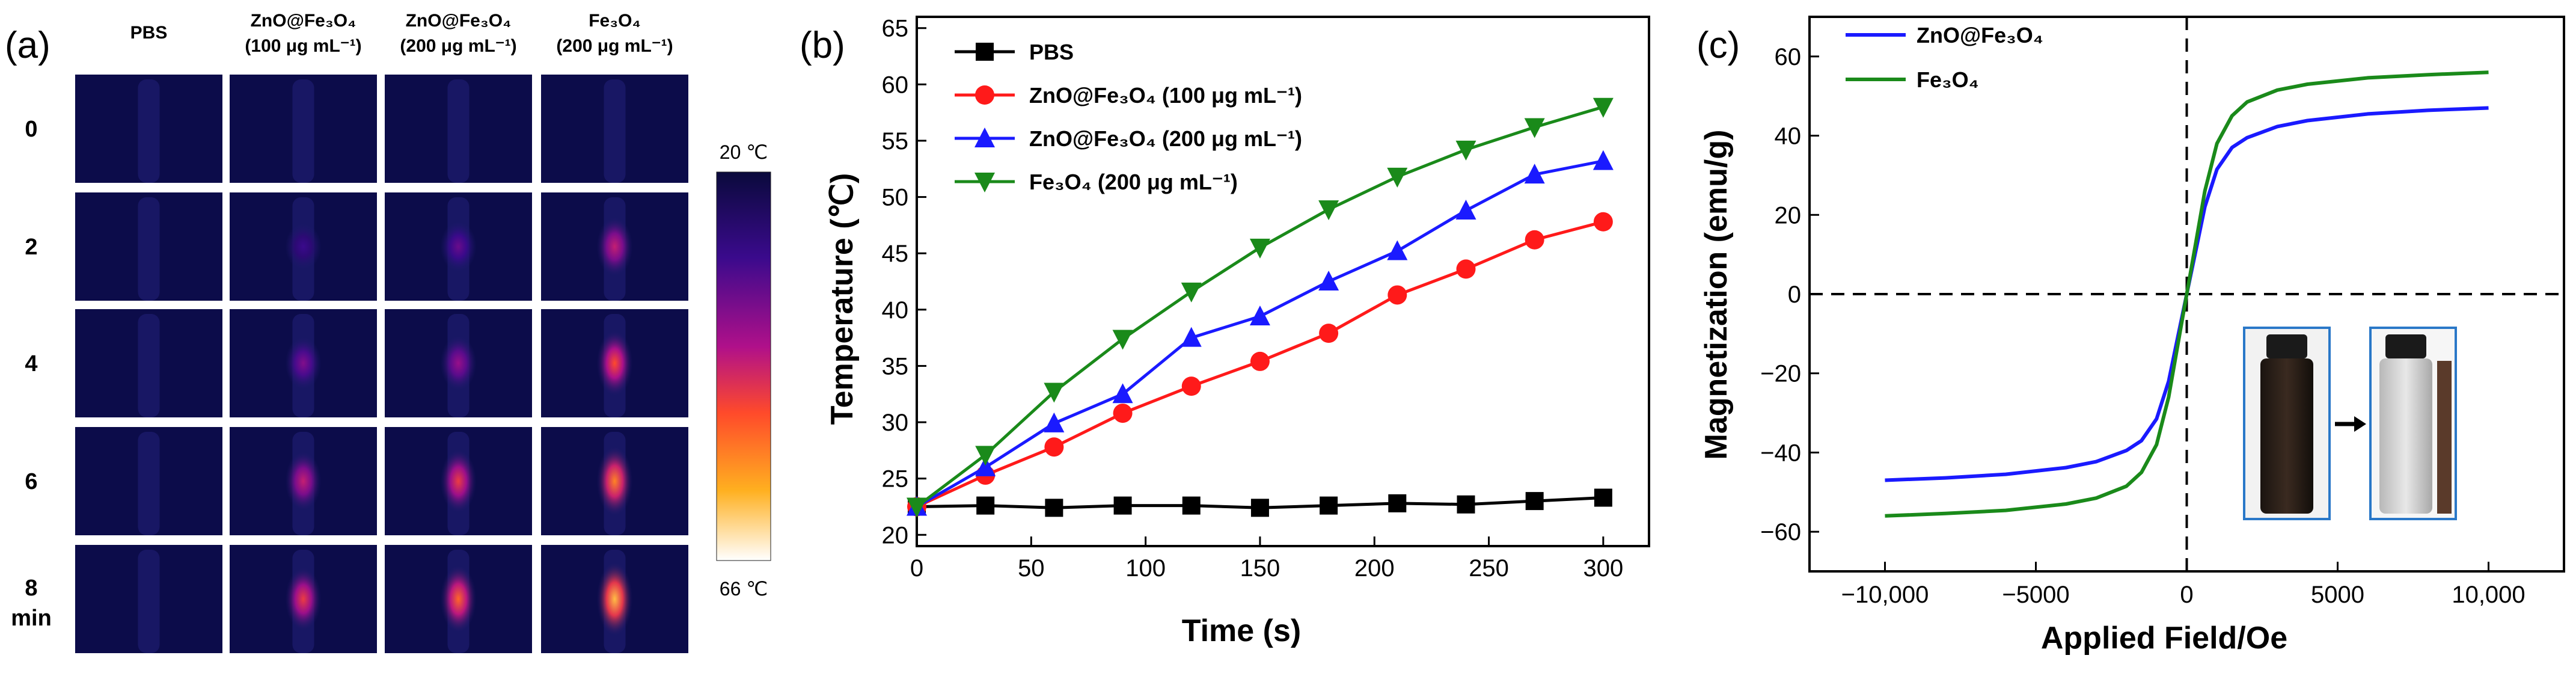 The width and height of the screenshot is (2576, 673). Describe the element at coordinates (895, 254) in the screenshot. I see `y-tick-label: 45` at that location.